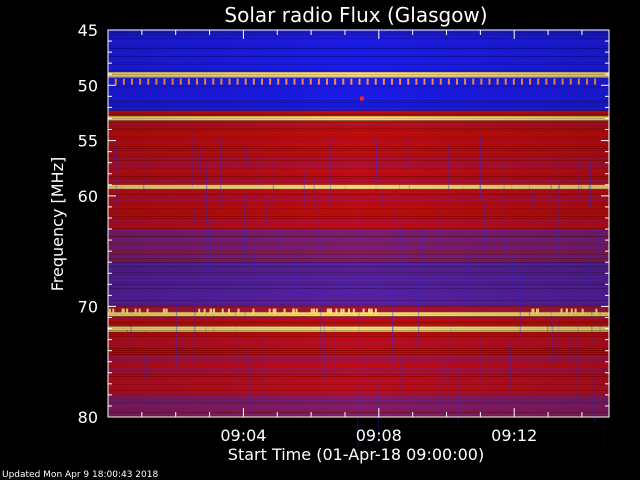 The image size is (640, 480). Describe the element at coordinates (57, 224) in the screenshot. I see `y-axis-label: Frequency [MHz]` at that location.